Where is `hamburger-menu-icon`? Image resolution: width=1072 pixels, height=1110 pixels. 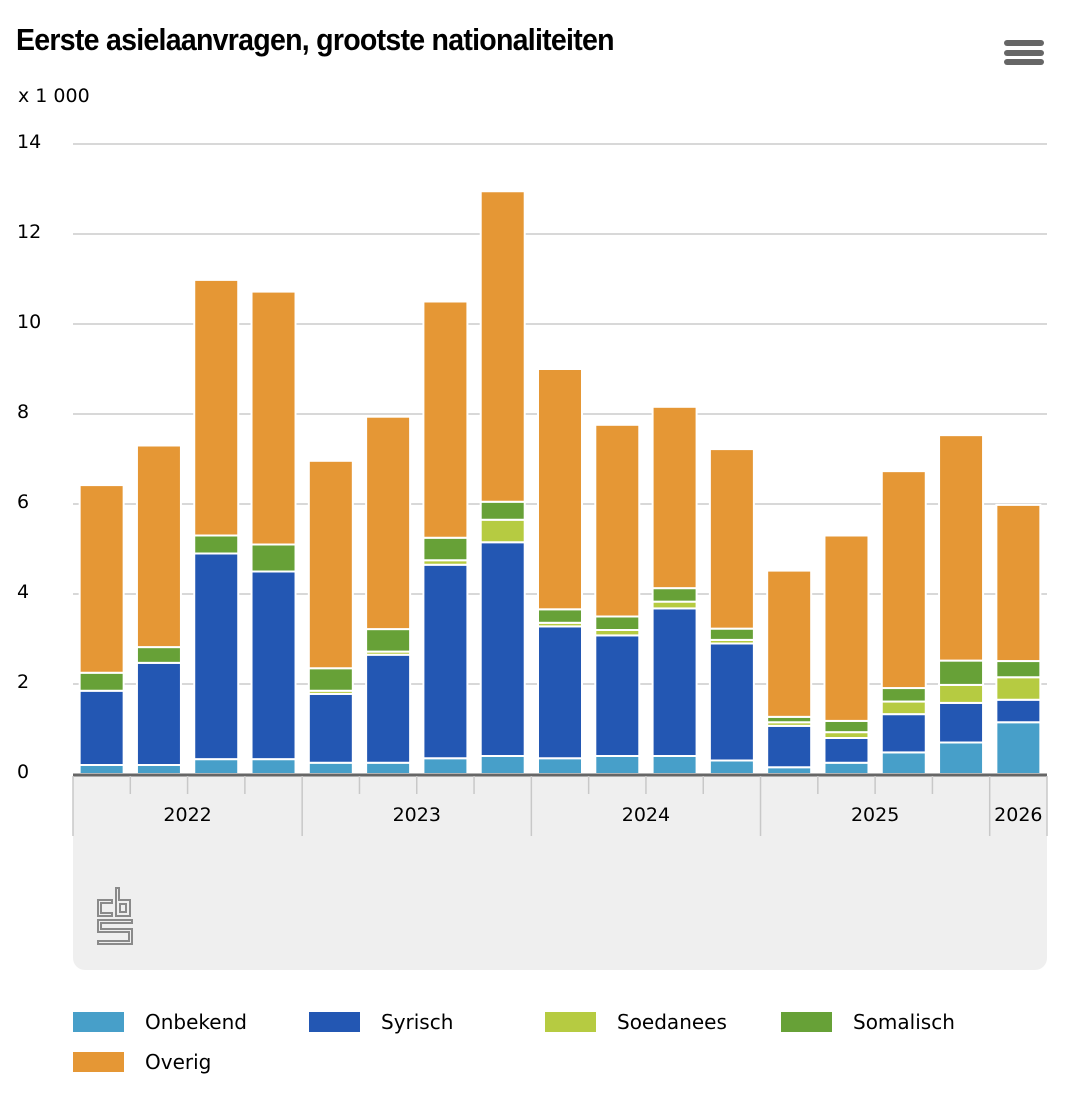
hamburger-menu-icon is located at coordinates (1024, 56).